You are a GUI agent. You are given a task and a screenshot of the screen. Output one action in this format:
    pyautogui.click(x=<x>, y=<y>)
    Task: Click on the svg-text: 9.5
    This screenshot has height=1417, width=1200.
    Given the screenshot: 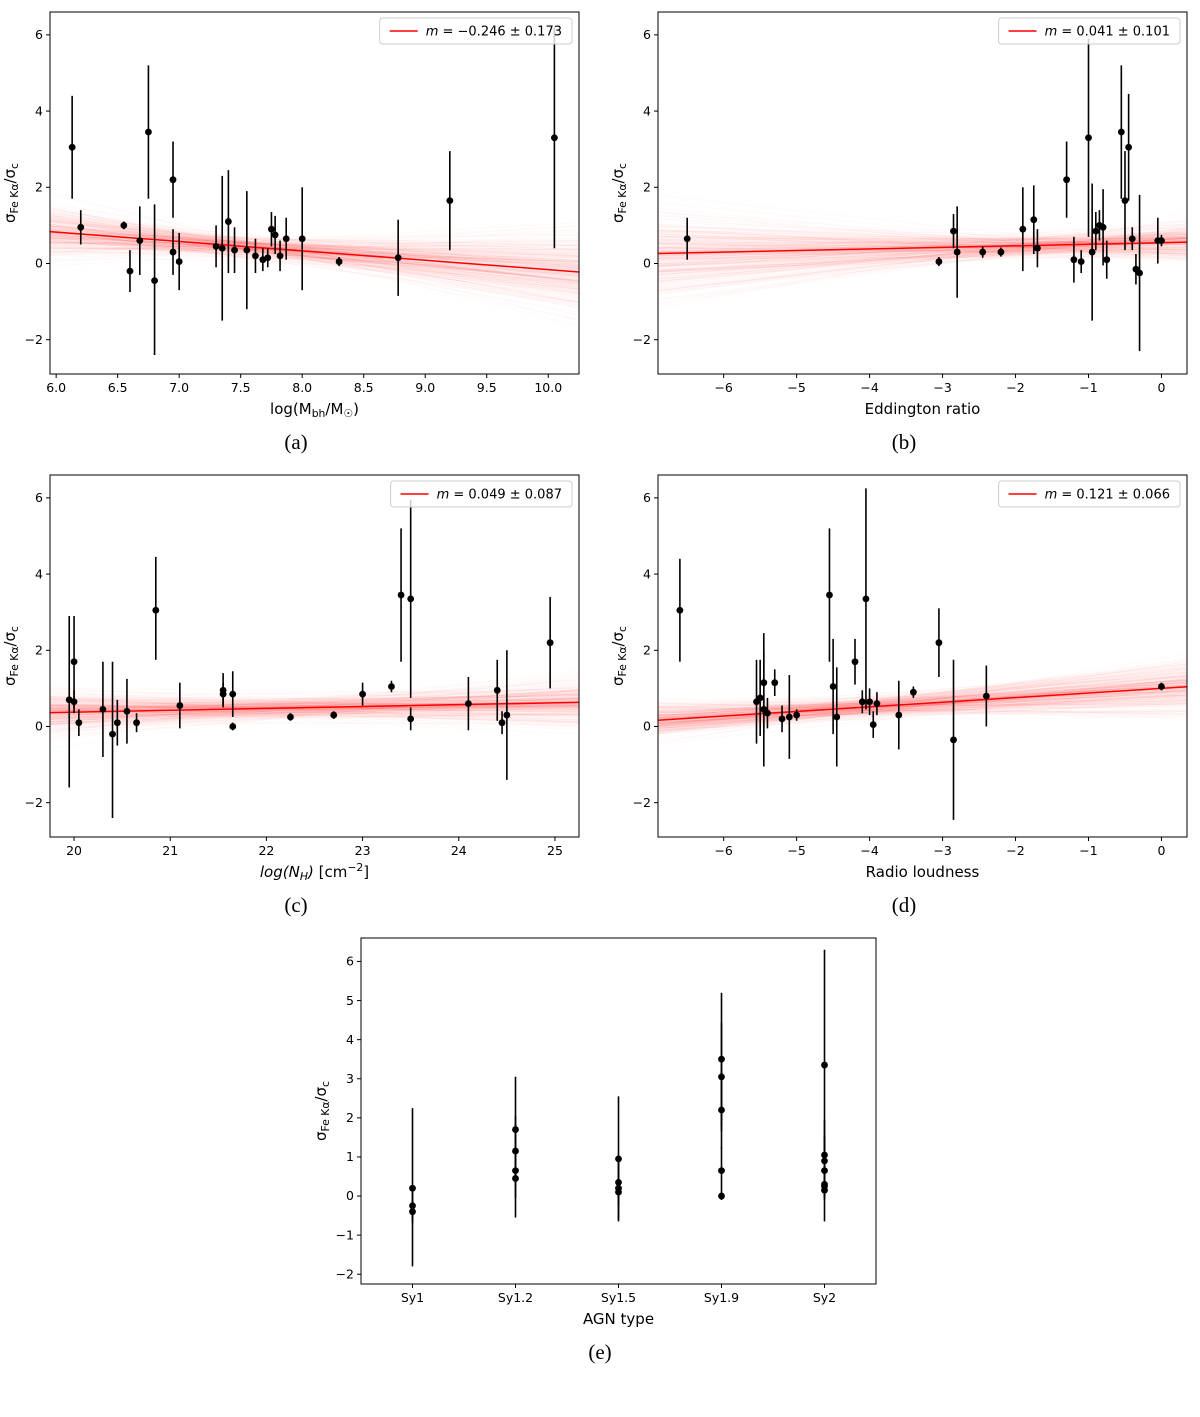 What is the action you would take?
    pyautogui.click(x=487, y=387)
    